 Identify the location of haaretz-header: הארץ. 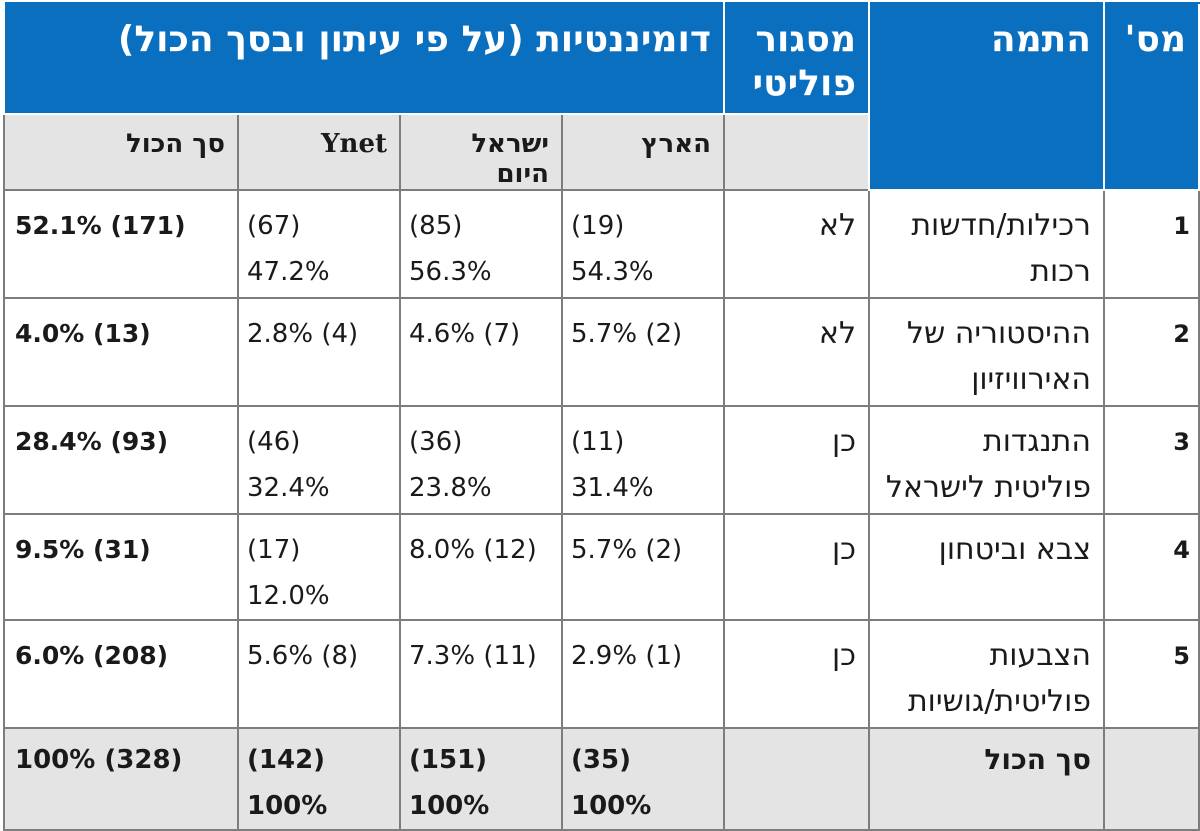
(643, 152).